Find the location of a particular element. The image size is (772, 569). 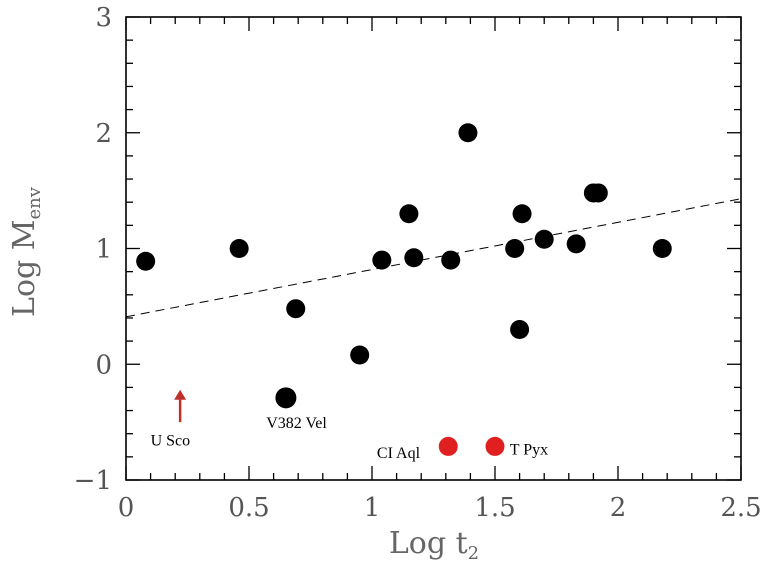

upper-limit-arrow is located at coordinates (180, 406).